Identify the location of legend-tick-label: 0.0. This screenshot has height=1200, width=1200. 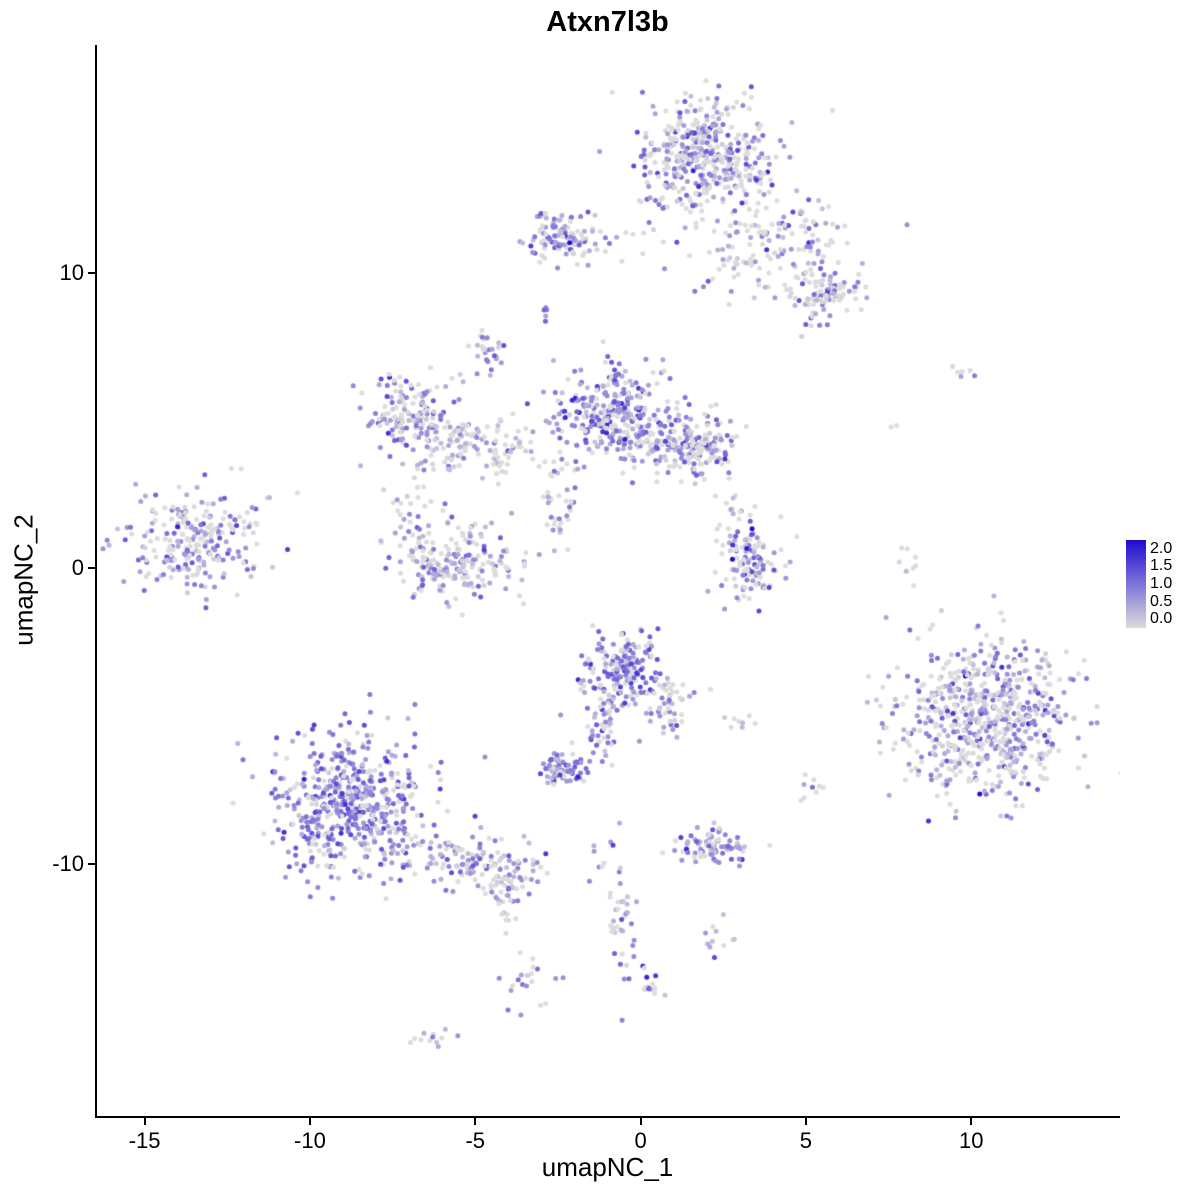
(1161, 619).